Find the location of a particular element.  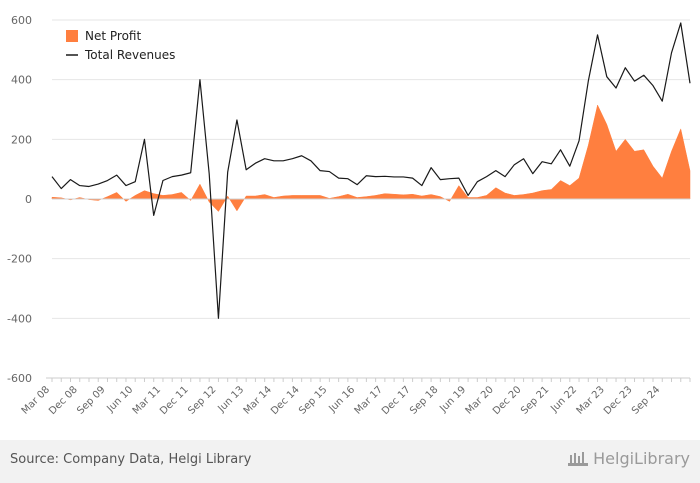

source-text: Source: Company Data, Helgi Library is located at coordinates (131, 459).